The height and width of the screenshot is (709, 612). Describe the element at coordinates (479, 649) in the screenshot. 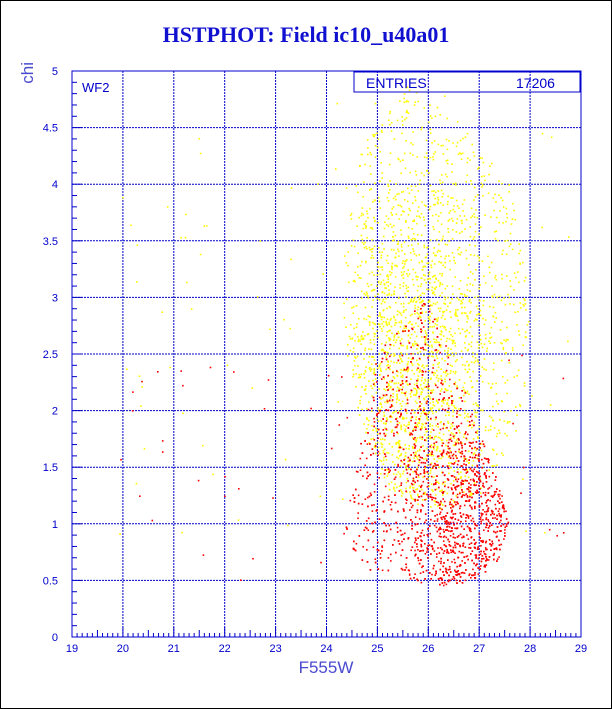

I see `x-tick-label: 27` at that location.